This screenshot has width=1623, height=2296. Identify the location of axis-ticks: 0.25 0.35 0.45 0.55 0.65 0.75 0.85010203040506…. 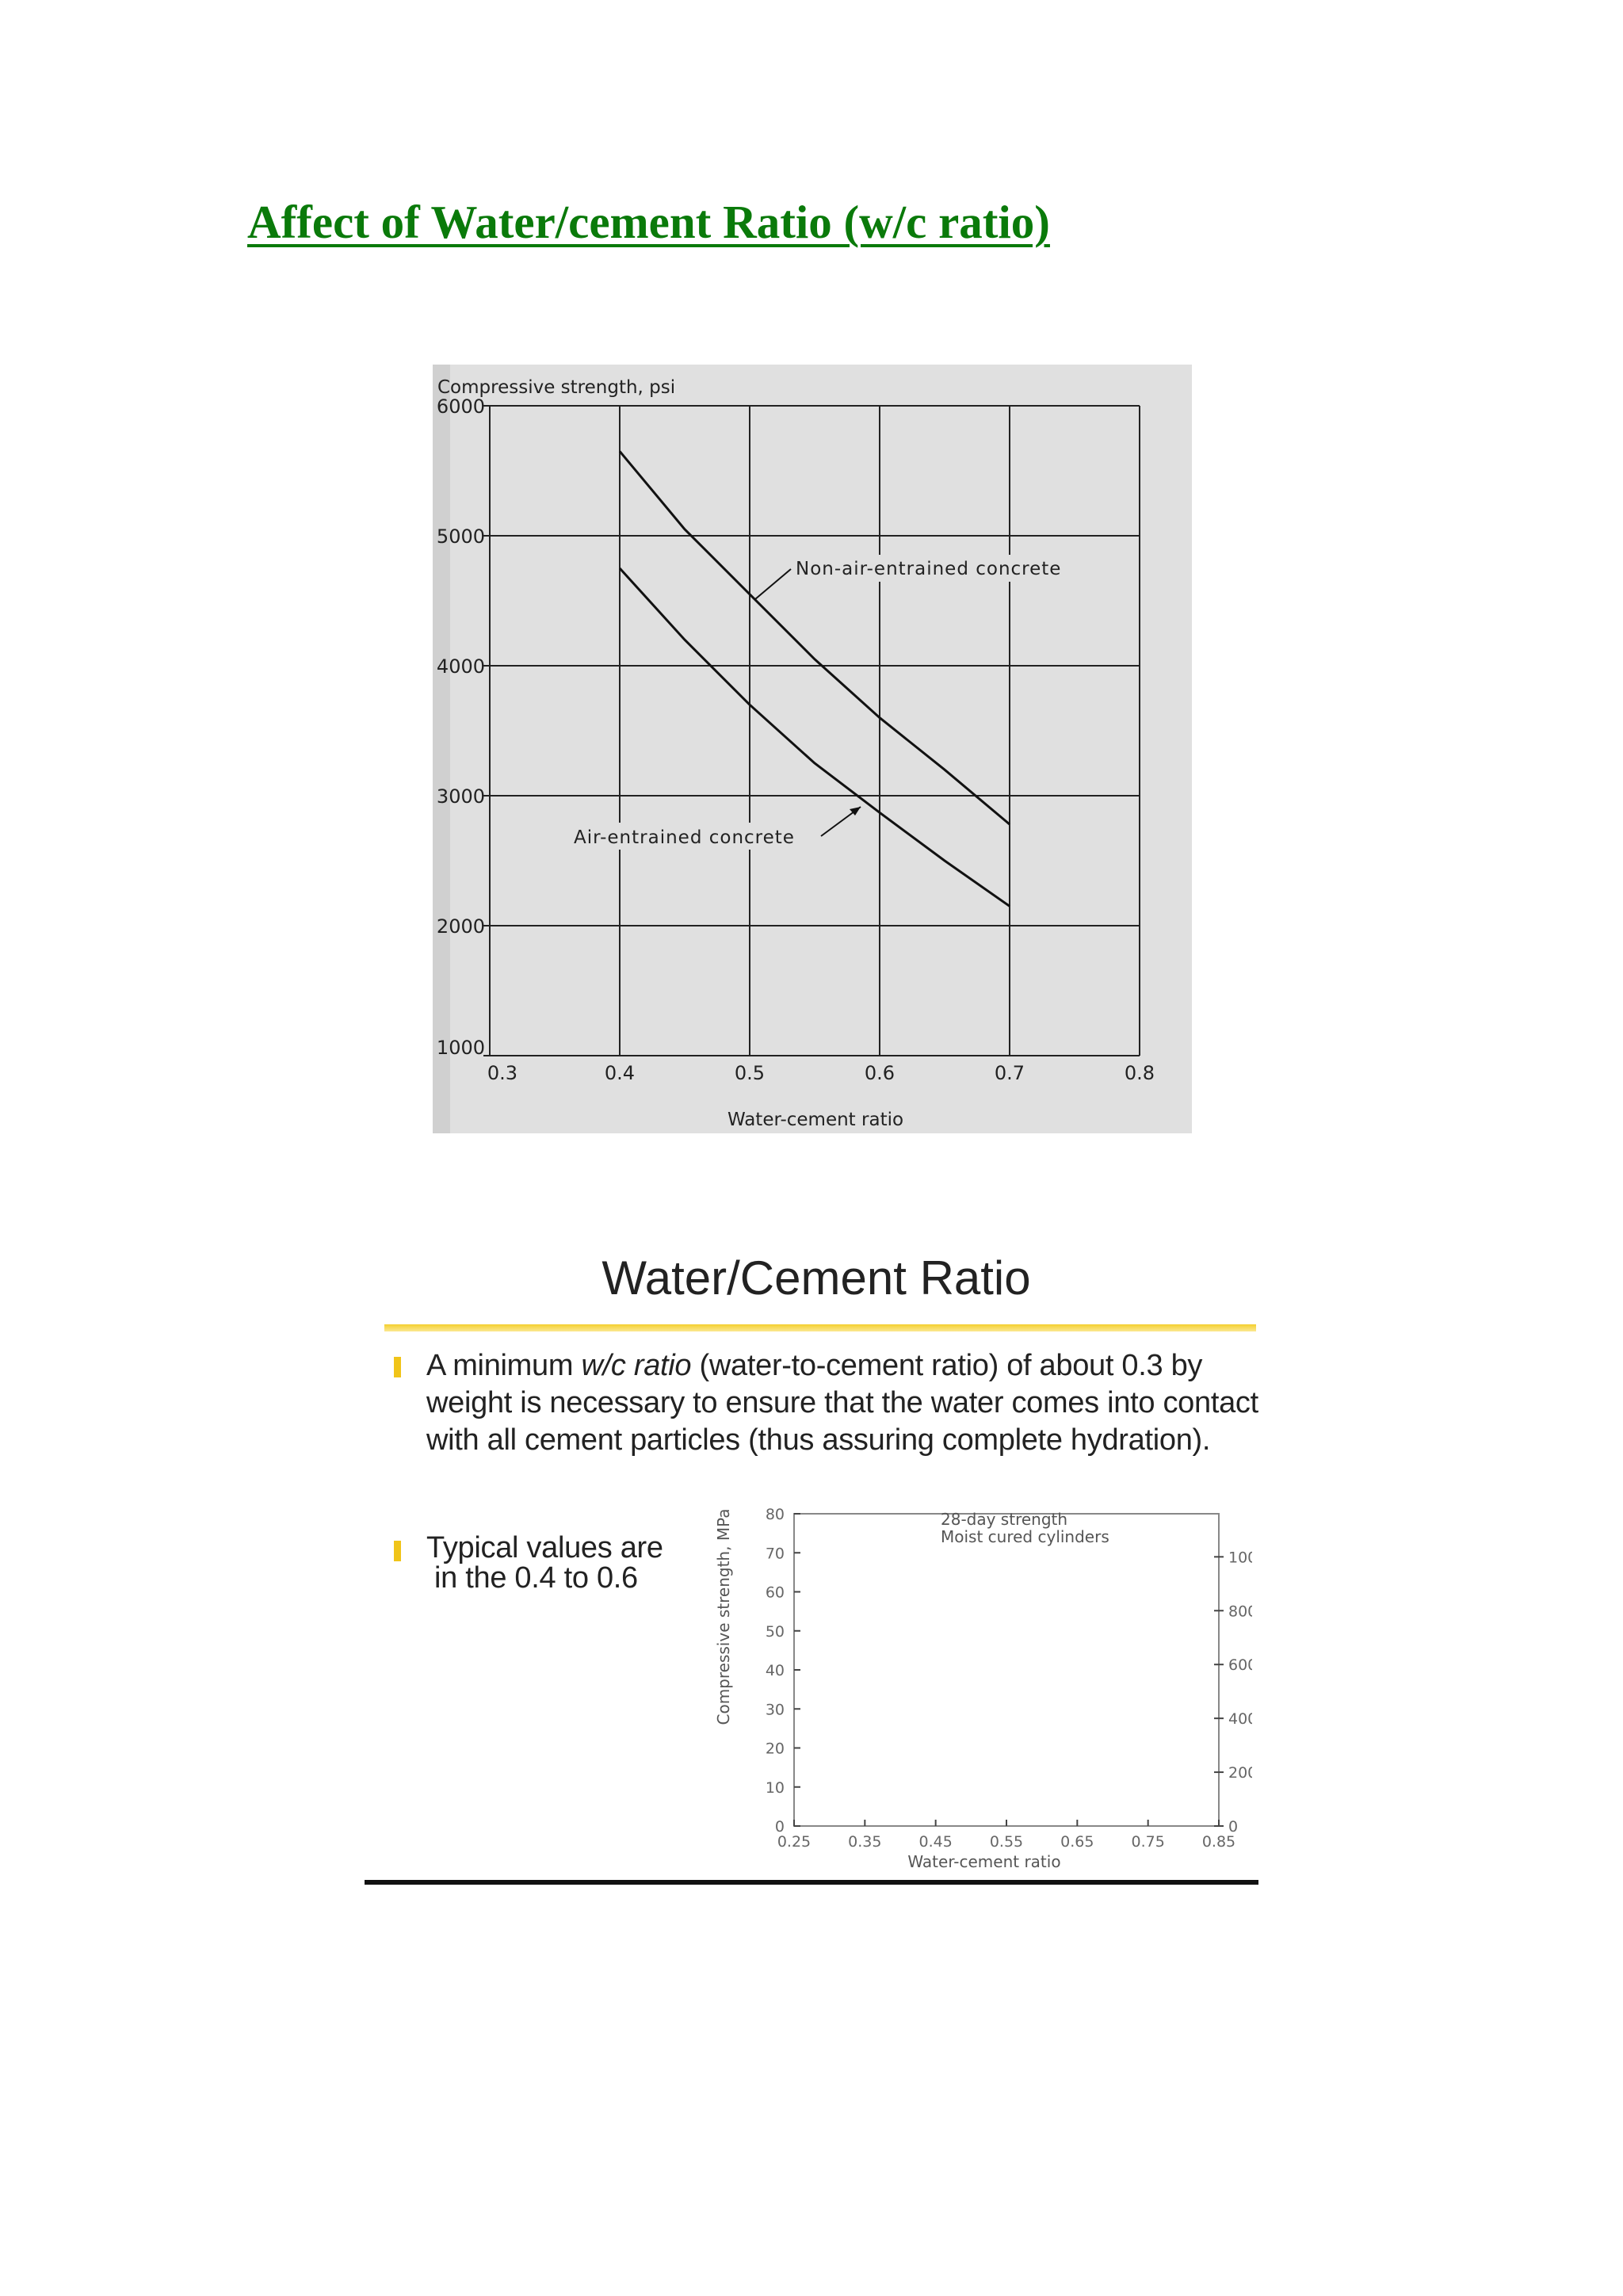
(1009, 1678).